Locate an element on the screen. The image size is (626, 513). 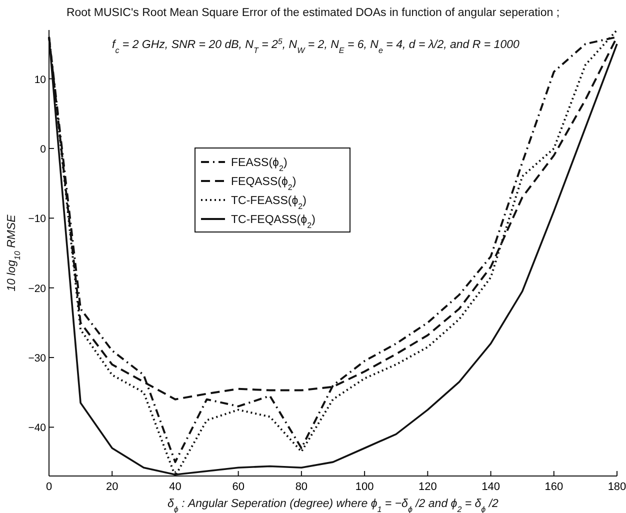
x-tick-label: 20 is located at coordinates (112, 487).